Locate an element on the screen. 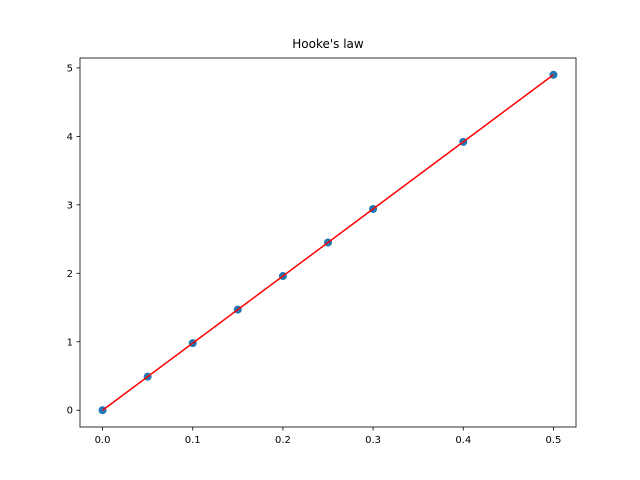 The height and width of the screenshot is (480, 640). x-tick-label: 0.5 is located at coordinates (554, 440).